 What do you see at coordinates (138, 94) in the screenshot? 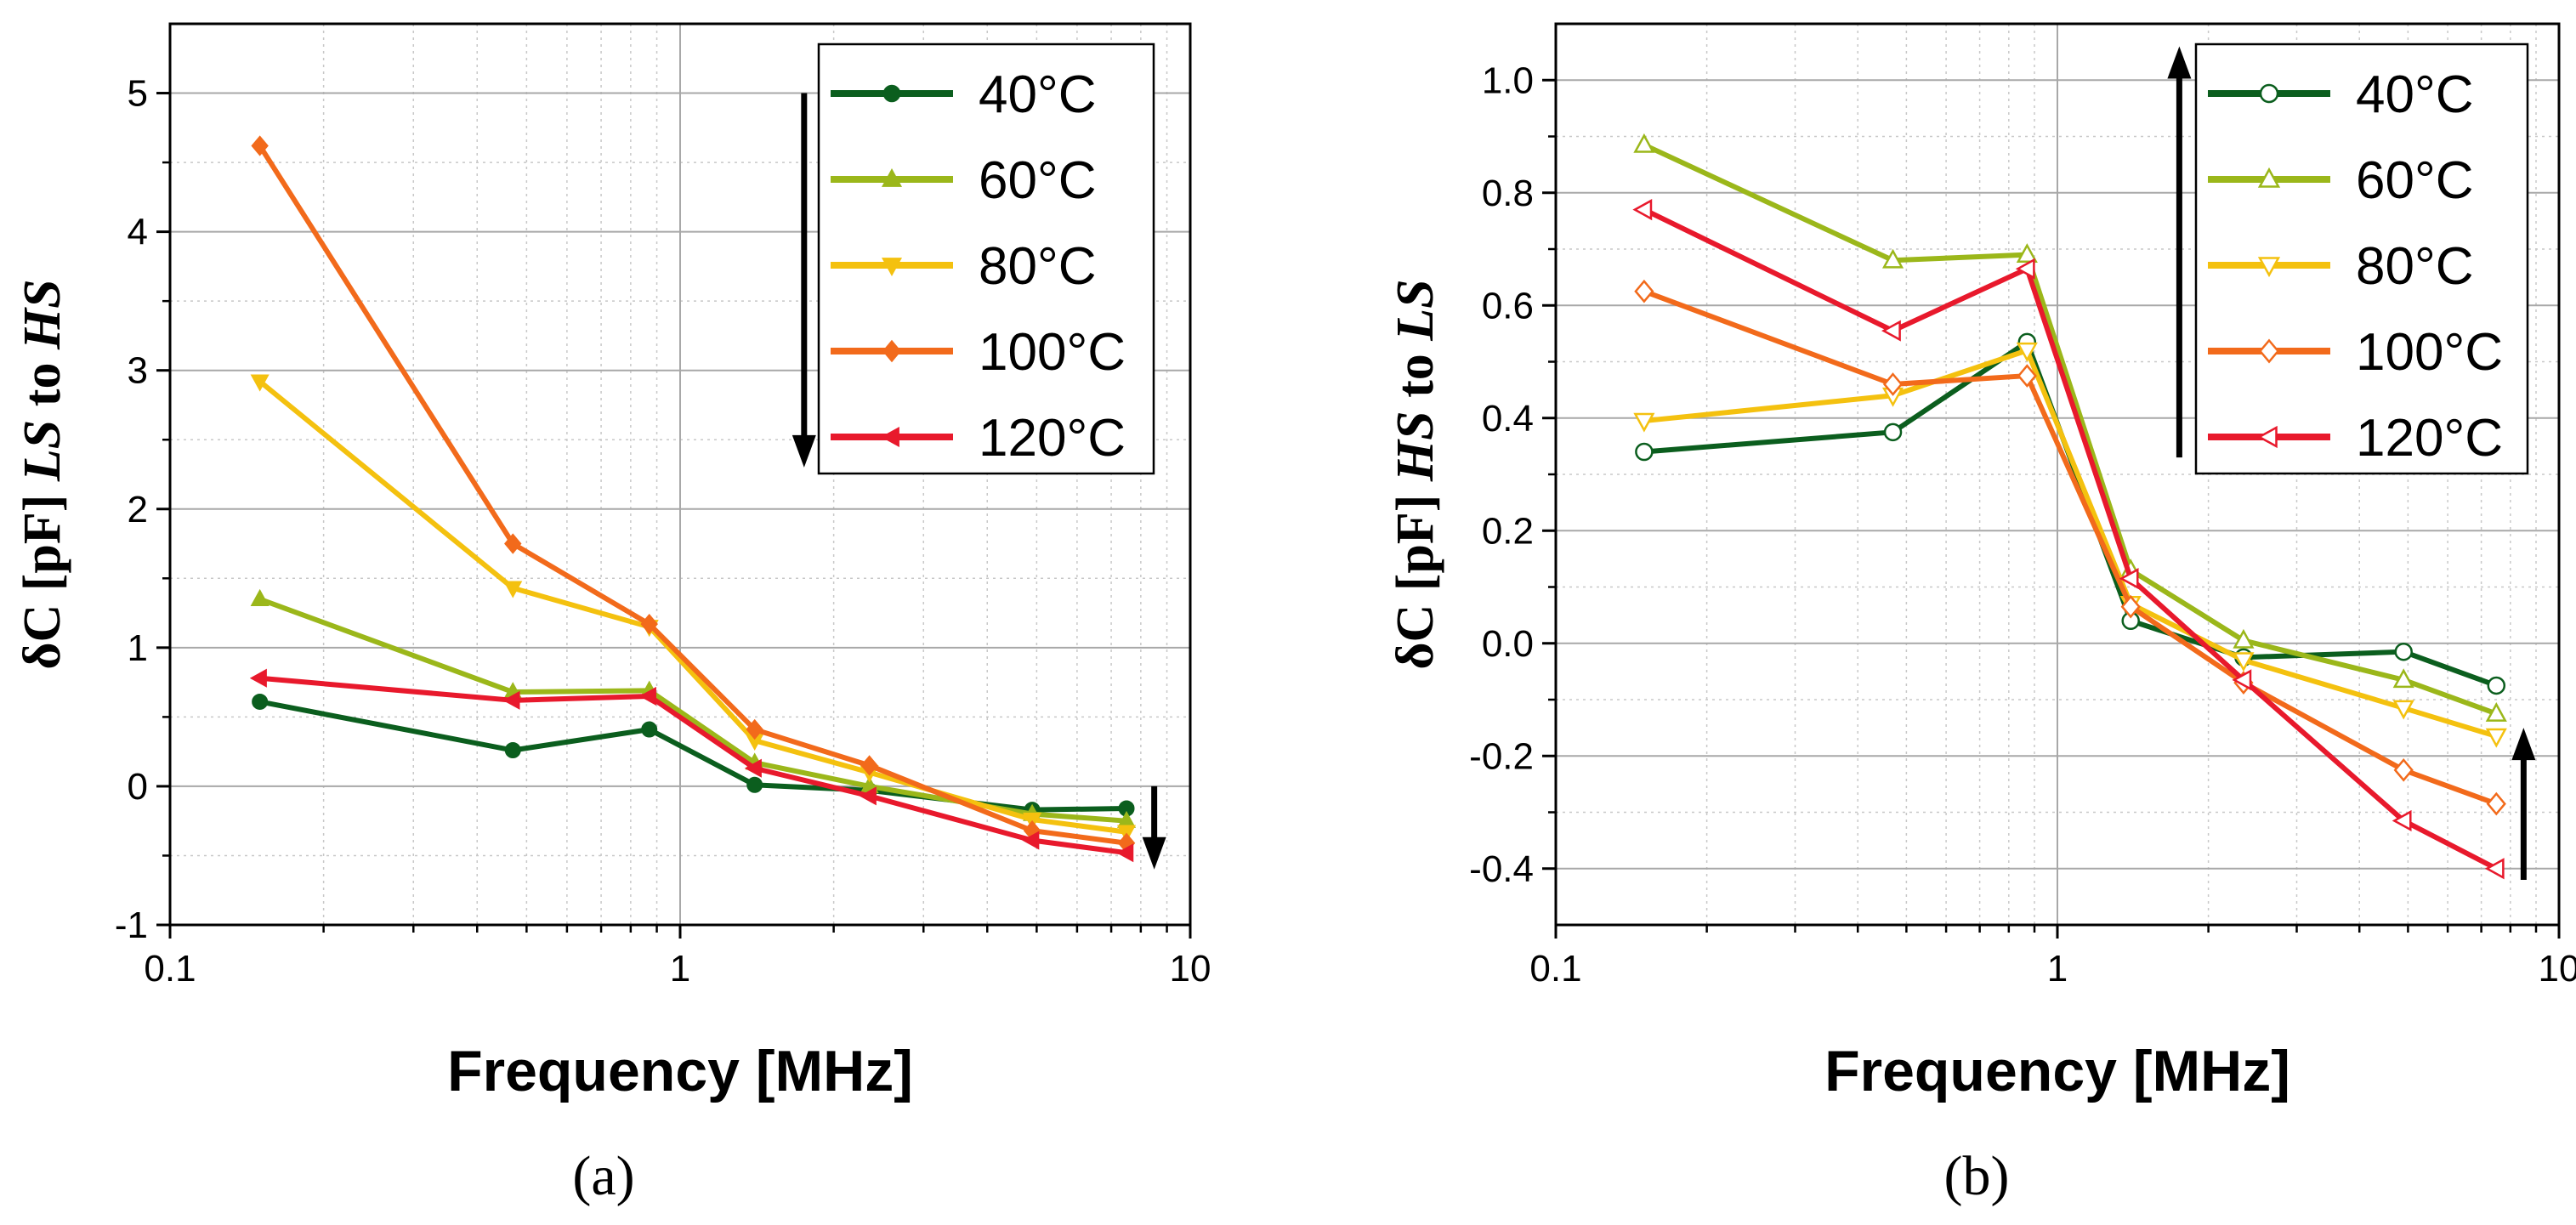
I see `y-tick-label: 5` at bounding box center [138, 94].